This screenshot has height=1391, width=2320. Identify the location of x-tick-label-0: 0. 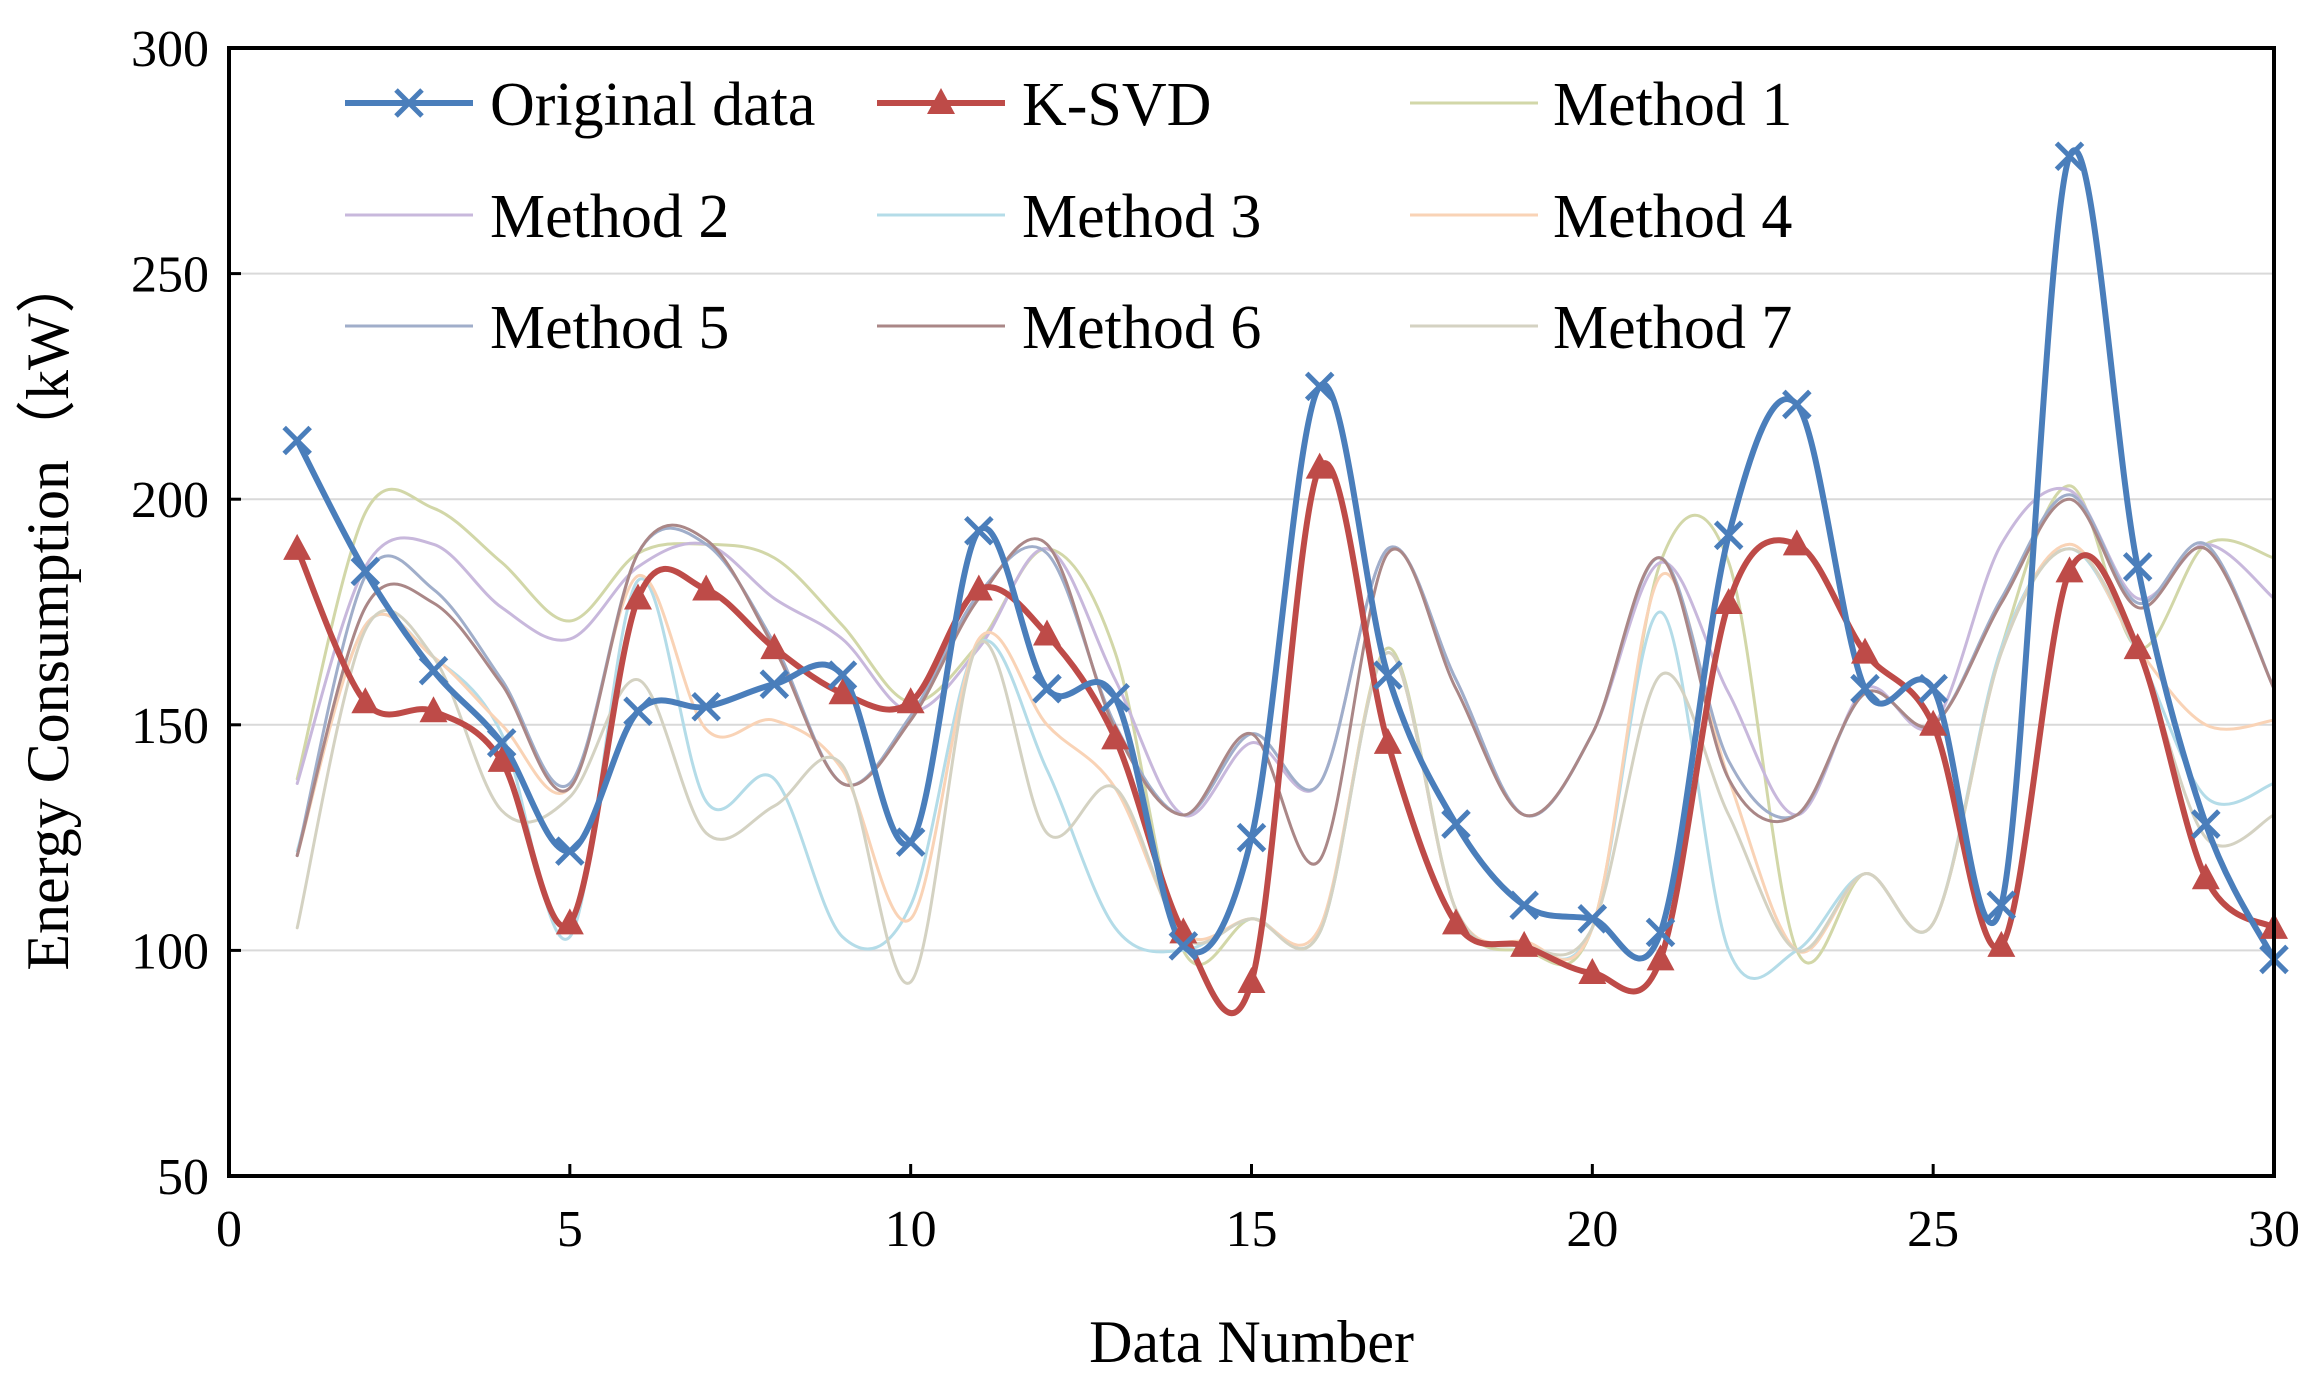
(229, 1229).